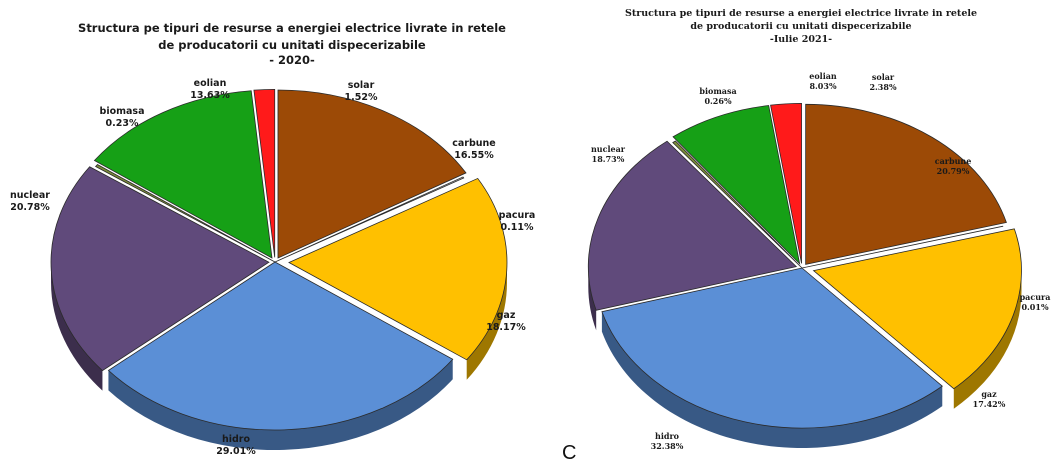 Image resolution: width=1062 pixels, height=463 pixels. I want to click on data-label-solar: solar 2.38%, so click(882, 82).